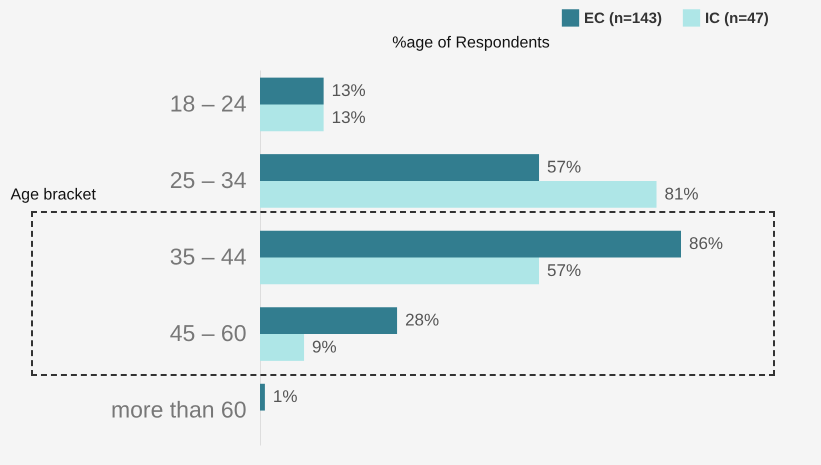 Image resolution: width=821 pixels, height=465 pixels. Describe the element at coordinates (285, 396) in the screenshot. I see `data-label: 1%` at that location.